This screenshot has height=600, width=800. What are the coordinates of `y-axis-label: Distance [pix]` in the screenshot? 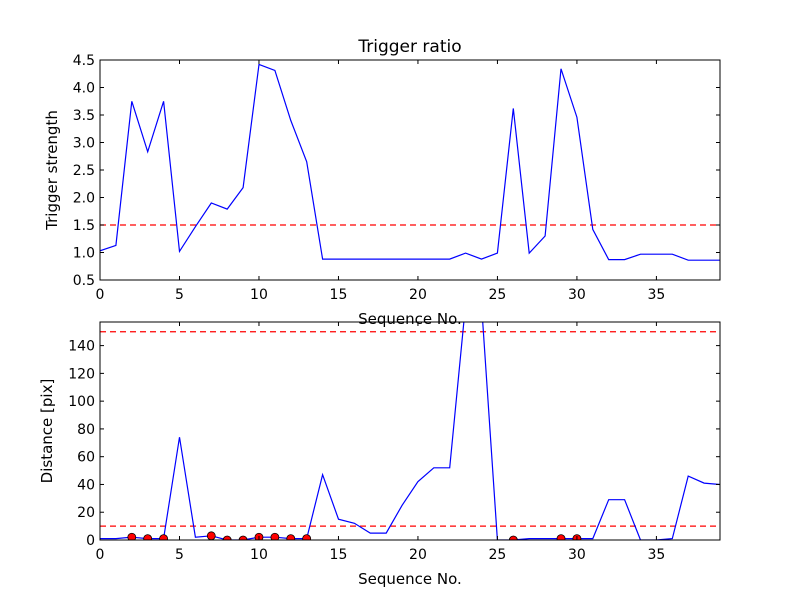 It's located at (47, 431).